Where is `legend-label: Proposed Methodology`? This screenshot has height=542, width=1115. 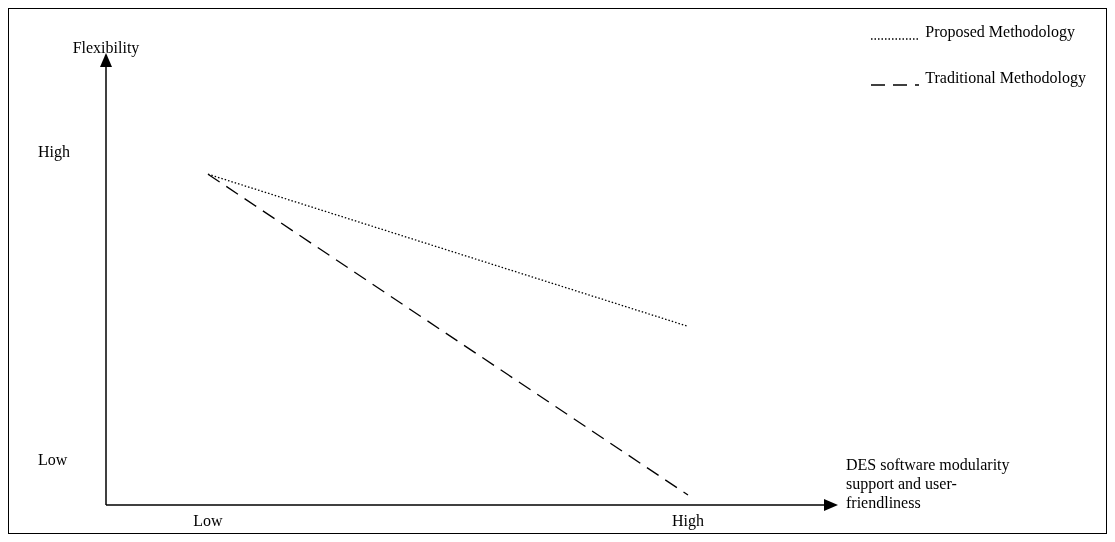 legend-label: Proposed Methodology is located at coordinates (1000, 32).